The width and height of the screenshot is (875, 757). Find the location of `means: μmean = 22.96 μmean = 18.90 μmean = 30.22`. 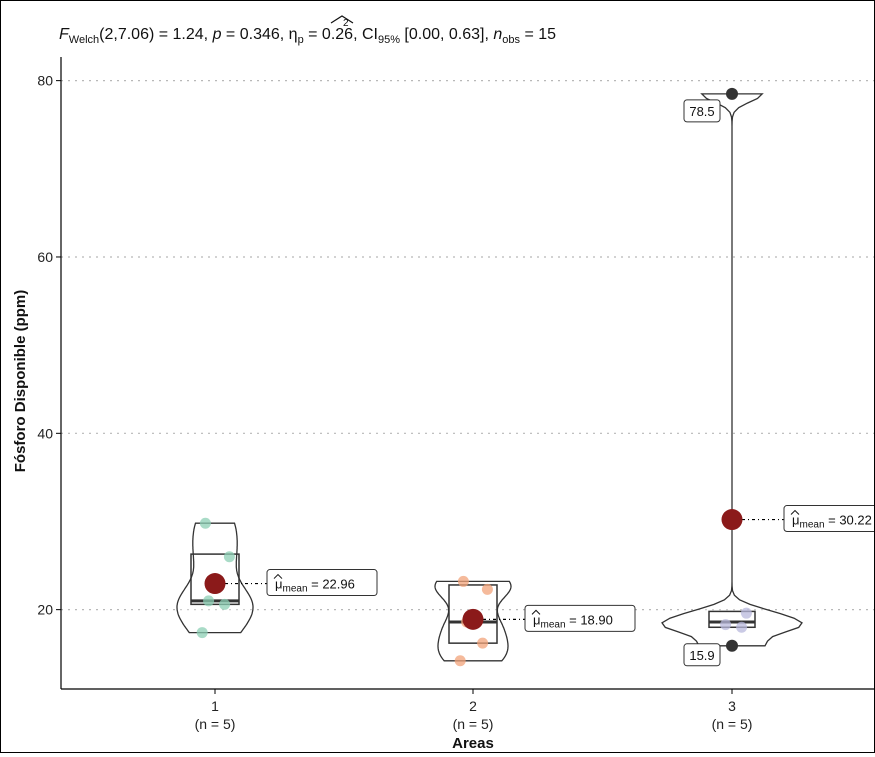

means: μmean = 22.96 μmean = 18.90 μmean = 30.22 is located at coordinates (539, 568).